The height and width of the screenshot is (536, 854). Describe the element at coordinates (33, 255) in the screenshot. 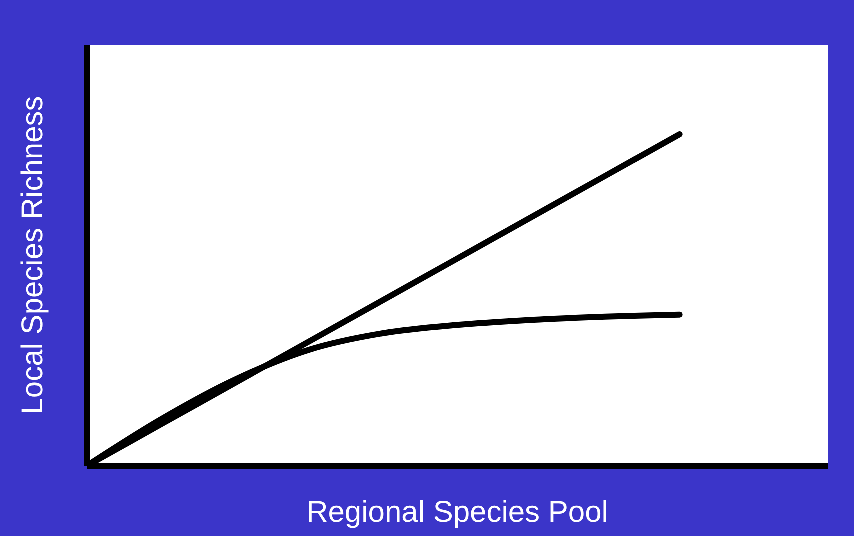

I see `y-axis-title: Local Species Richness` at that location.